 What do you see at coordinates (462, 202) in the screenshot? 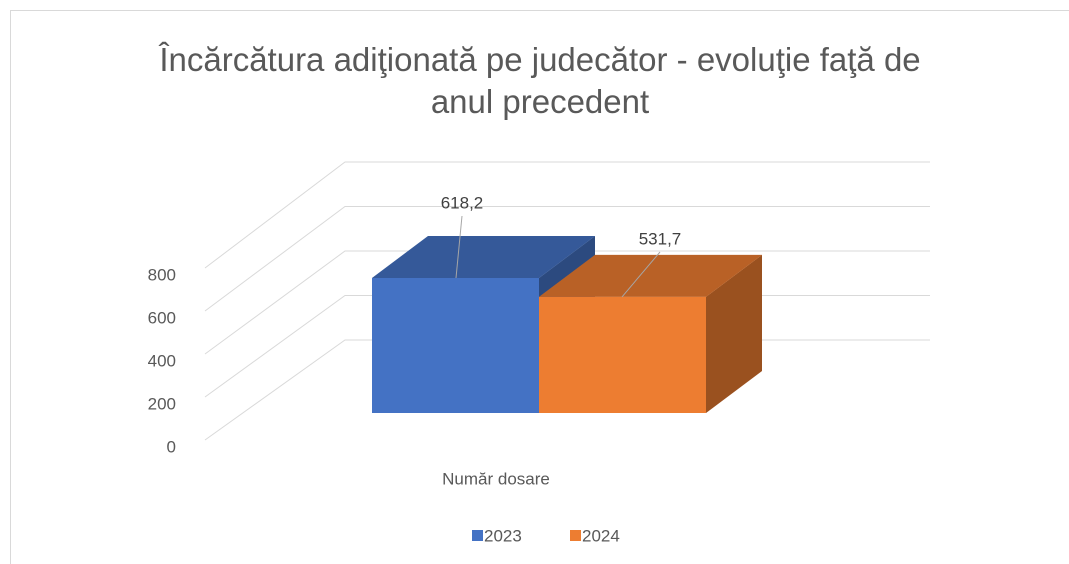
I see `data-label: 618,2` at bounding box center [462, 202].